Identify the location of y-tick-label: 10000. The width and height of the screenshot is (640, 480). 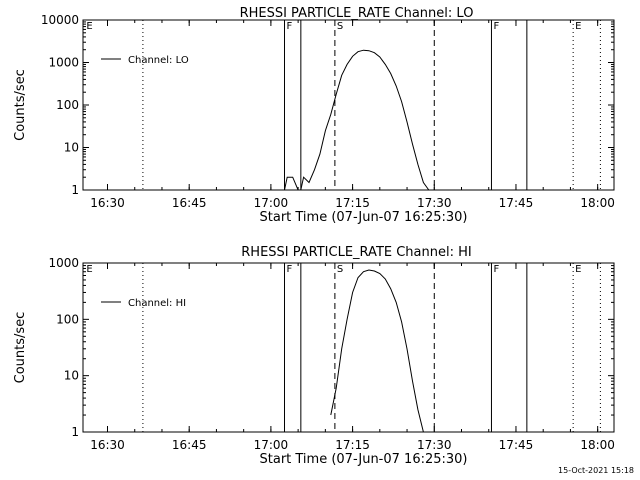
(60, 20).